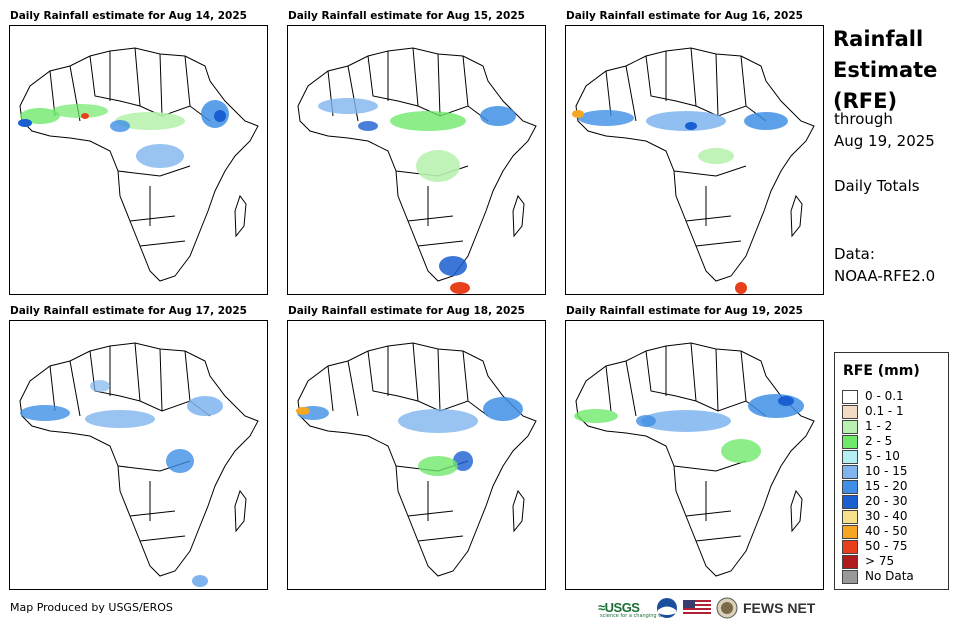 The image size is (970, 624). I want to click on rainfall-map-aug15, so click(416, 160).